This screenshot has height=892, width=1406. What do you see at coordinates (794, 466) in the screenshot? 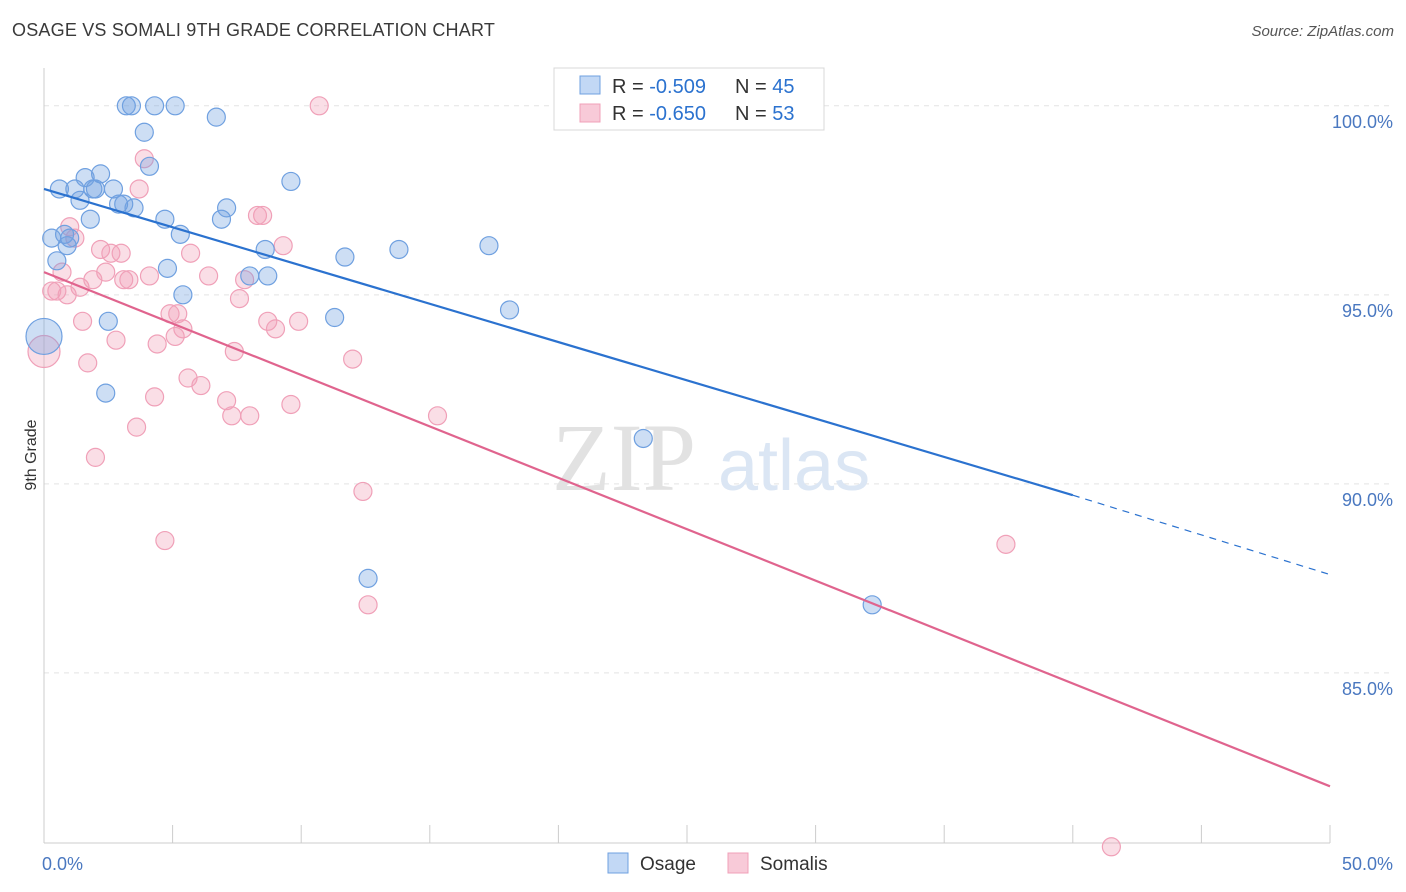
I see `watermark-atlas: atlas` at bounding box center [794, 466].